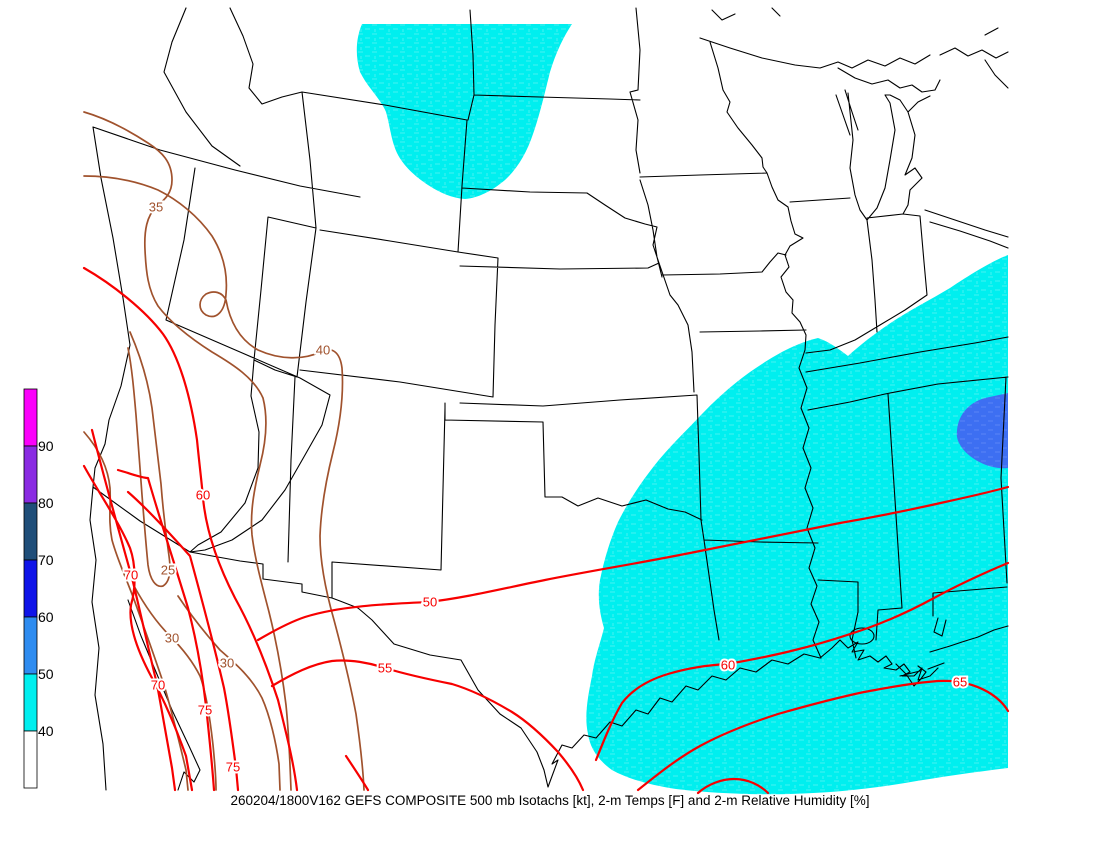  I want to click on isotach-contour-label: 55, so click(385, 668).